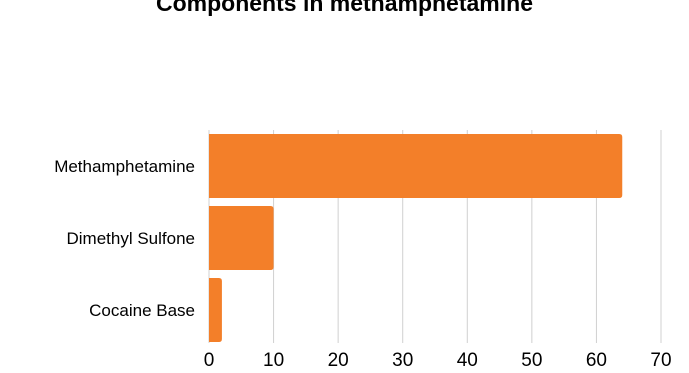  Describe the element at coordinates (402, 360) in the screenshot. I see `x-tick-label-30: 30` at that location.